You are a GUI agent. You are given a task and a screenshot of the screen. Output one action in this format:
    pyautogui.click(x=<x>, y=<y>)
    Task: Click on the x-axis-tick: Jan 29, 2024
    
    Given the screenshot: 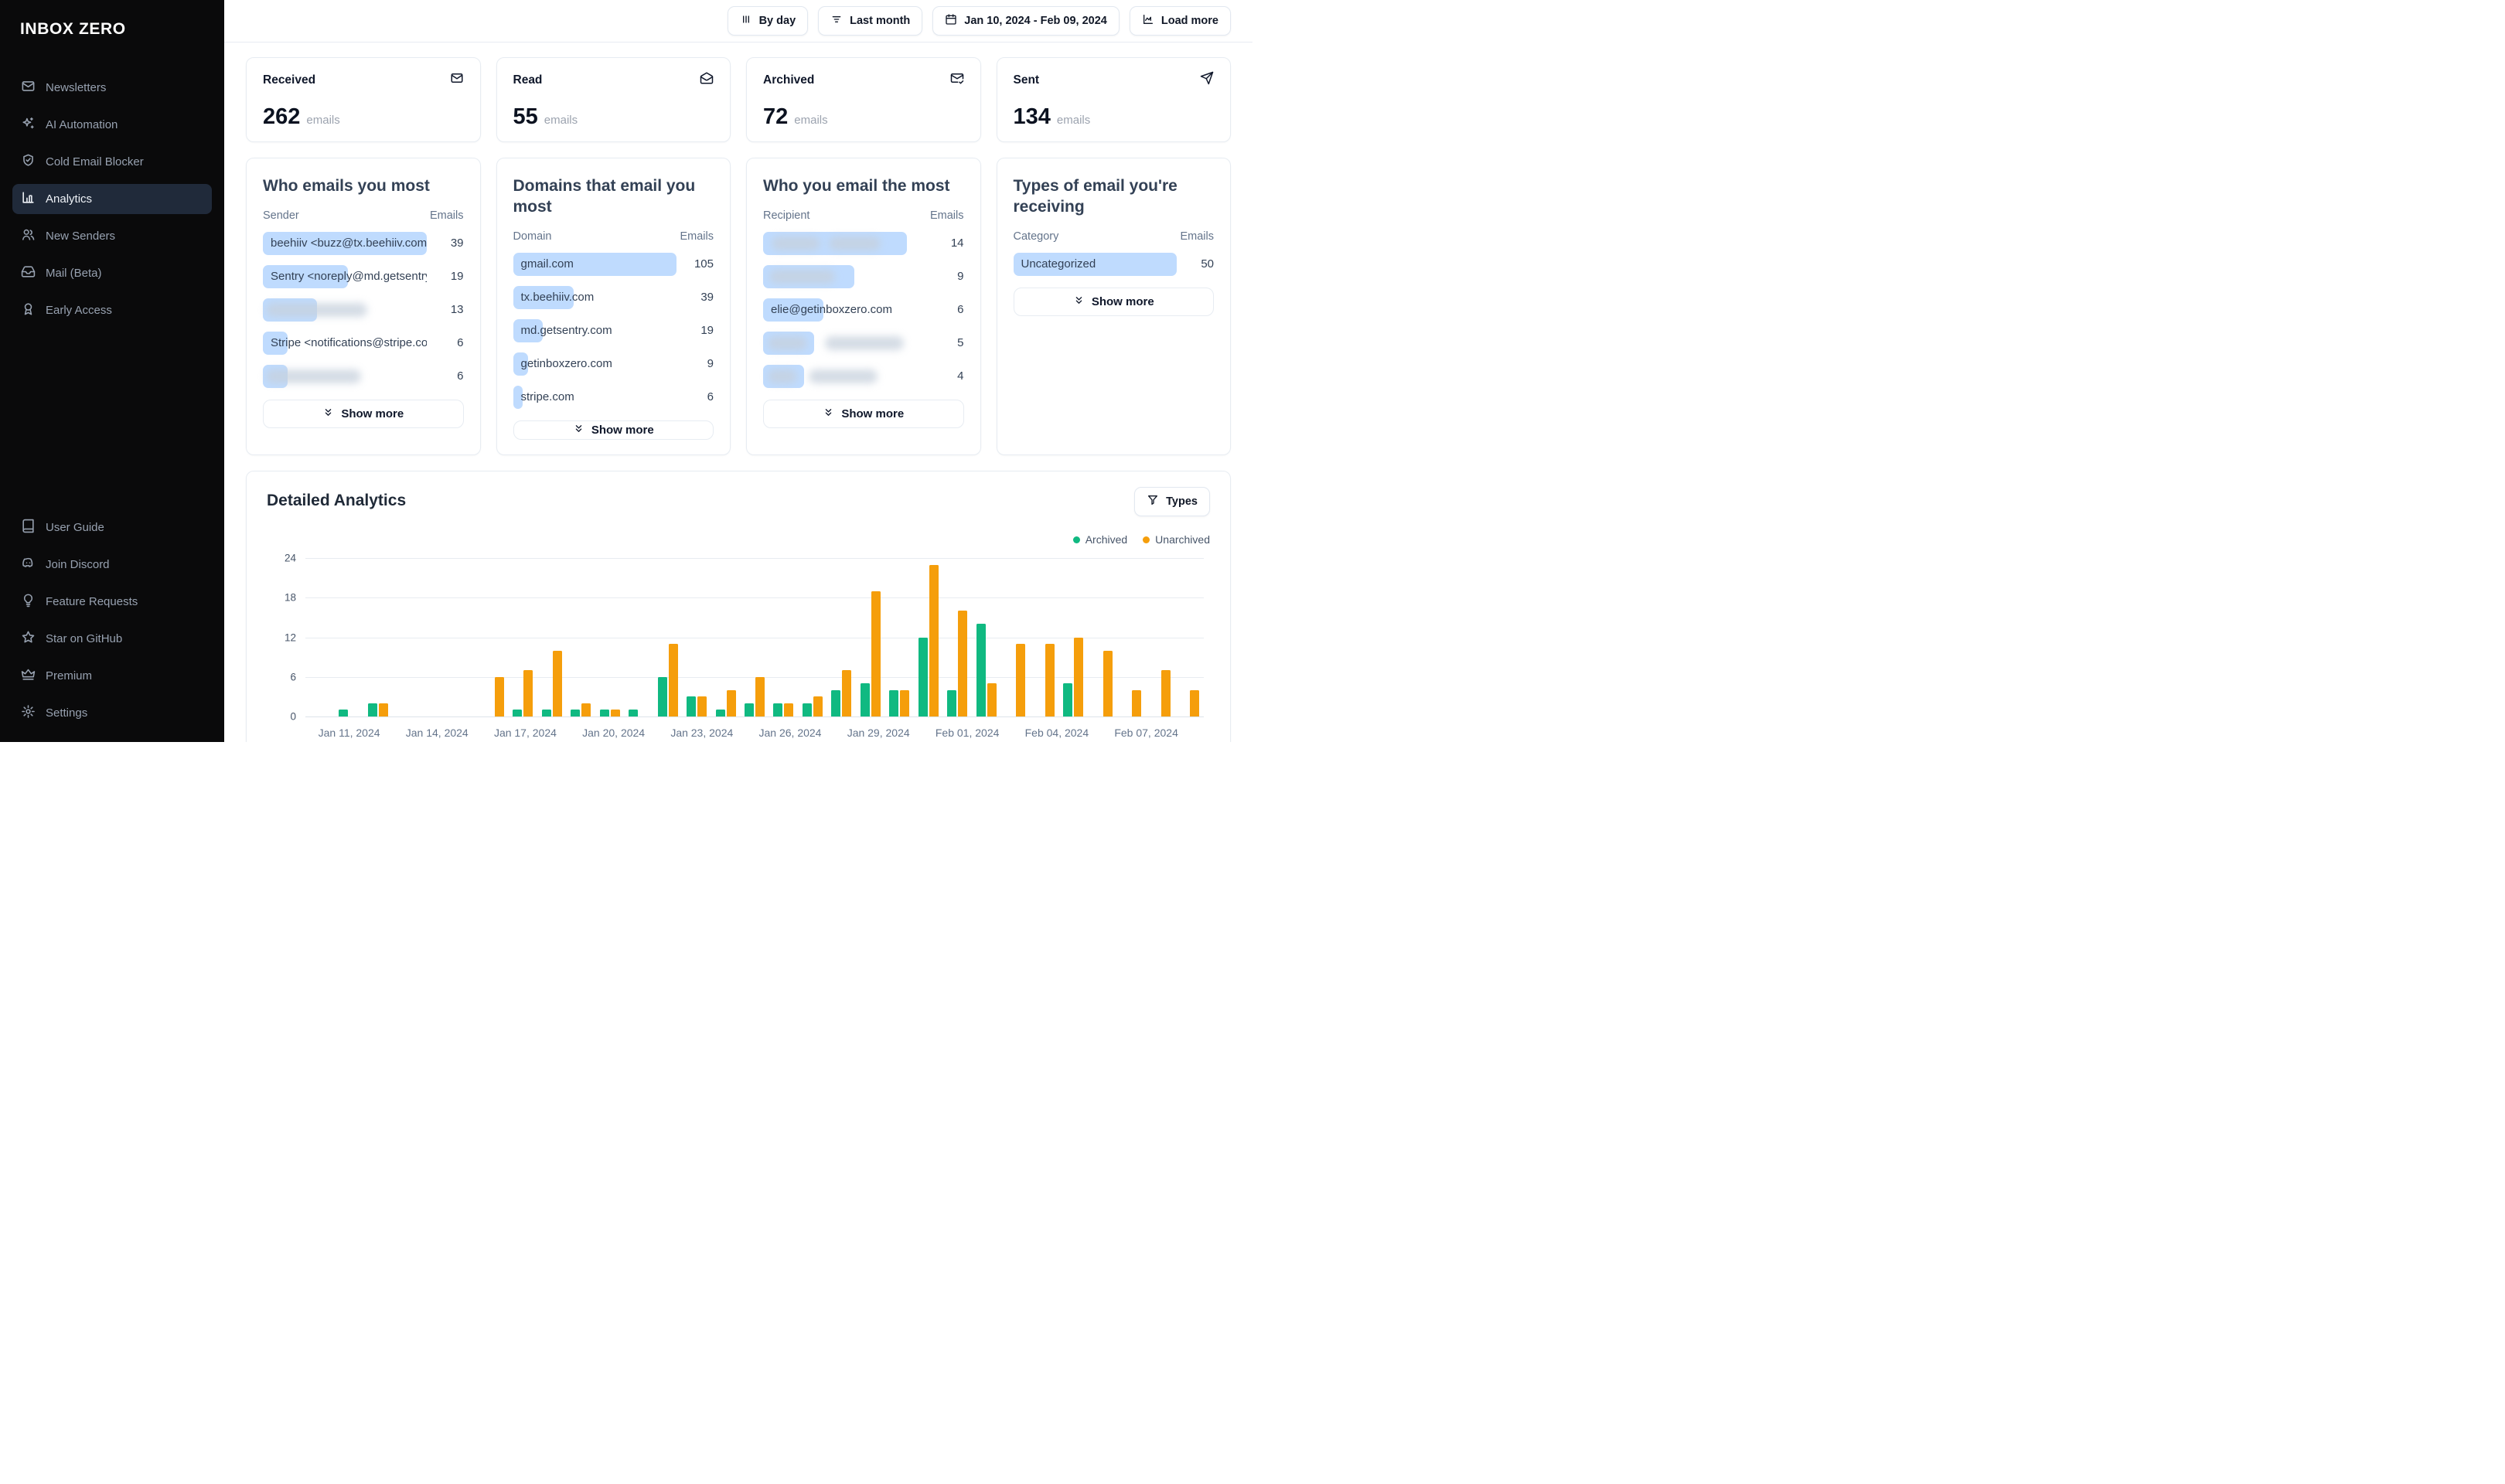 What is the action you would take?
    pyautogui.click(x=879, y=733)
    